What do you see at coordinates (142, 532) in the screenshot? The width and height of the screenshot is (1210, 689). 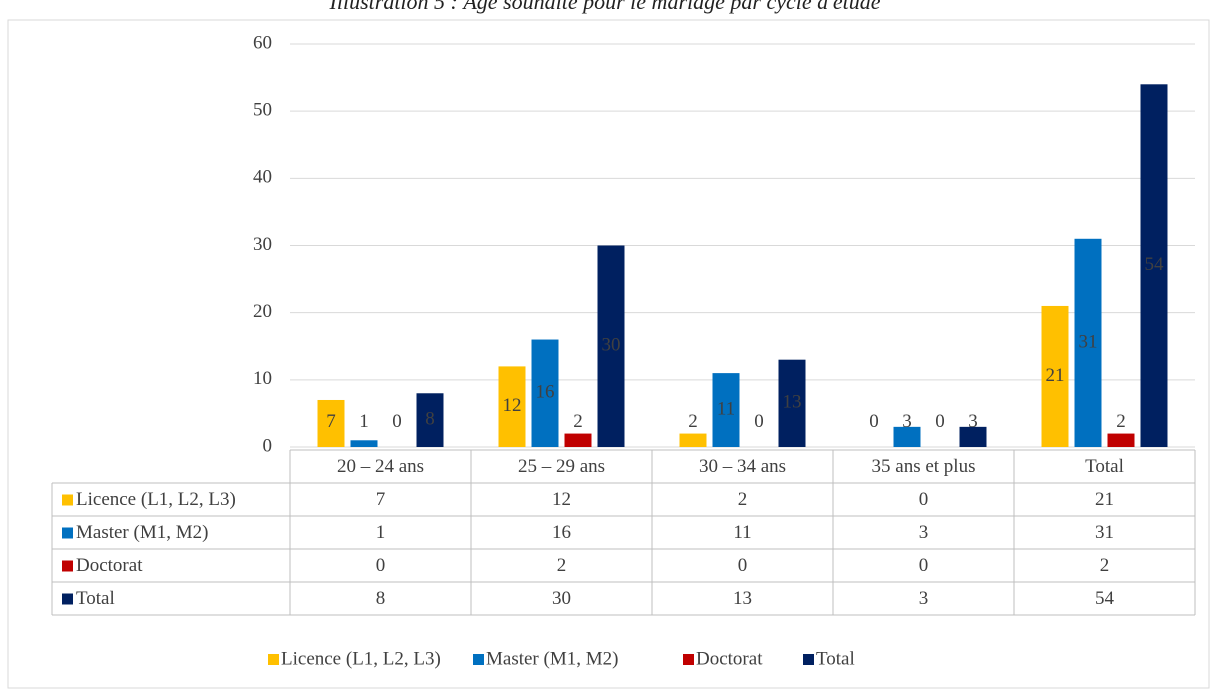 I see `table-row-label: Master (M1, M2)` at bounding box center [142, 532].